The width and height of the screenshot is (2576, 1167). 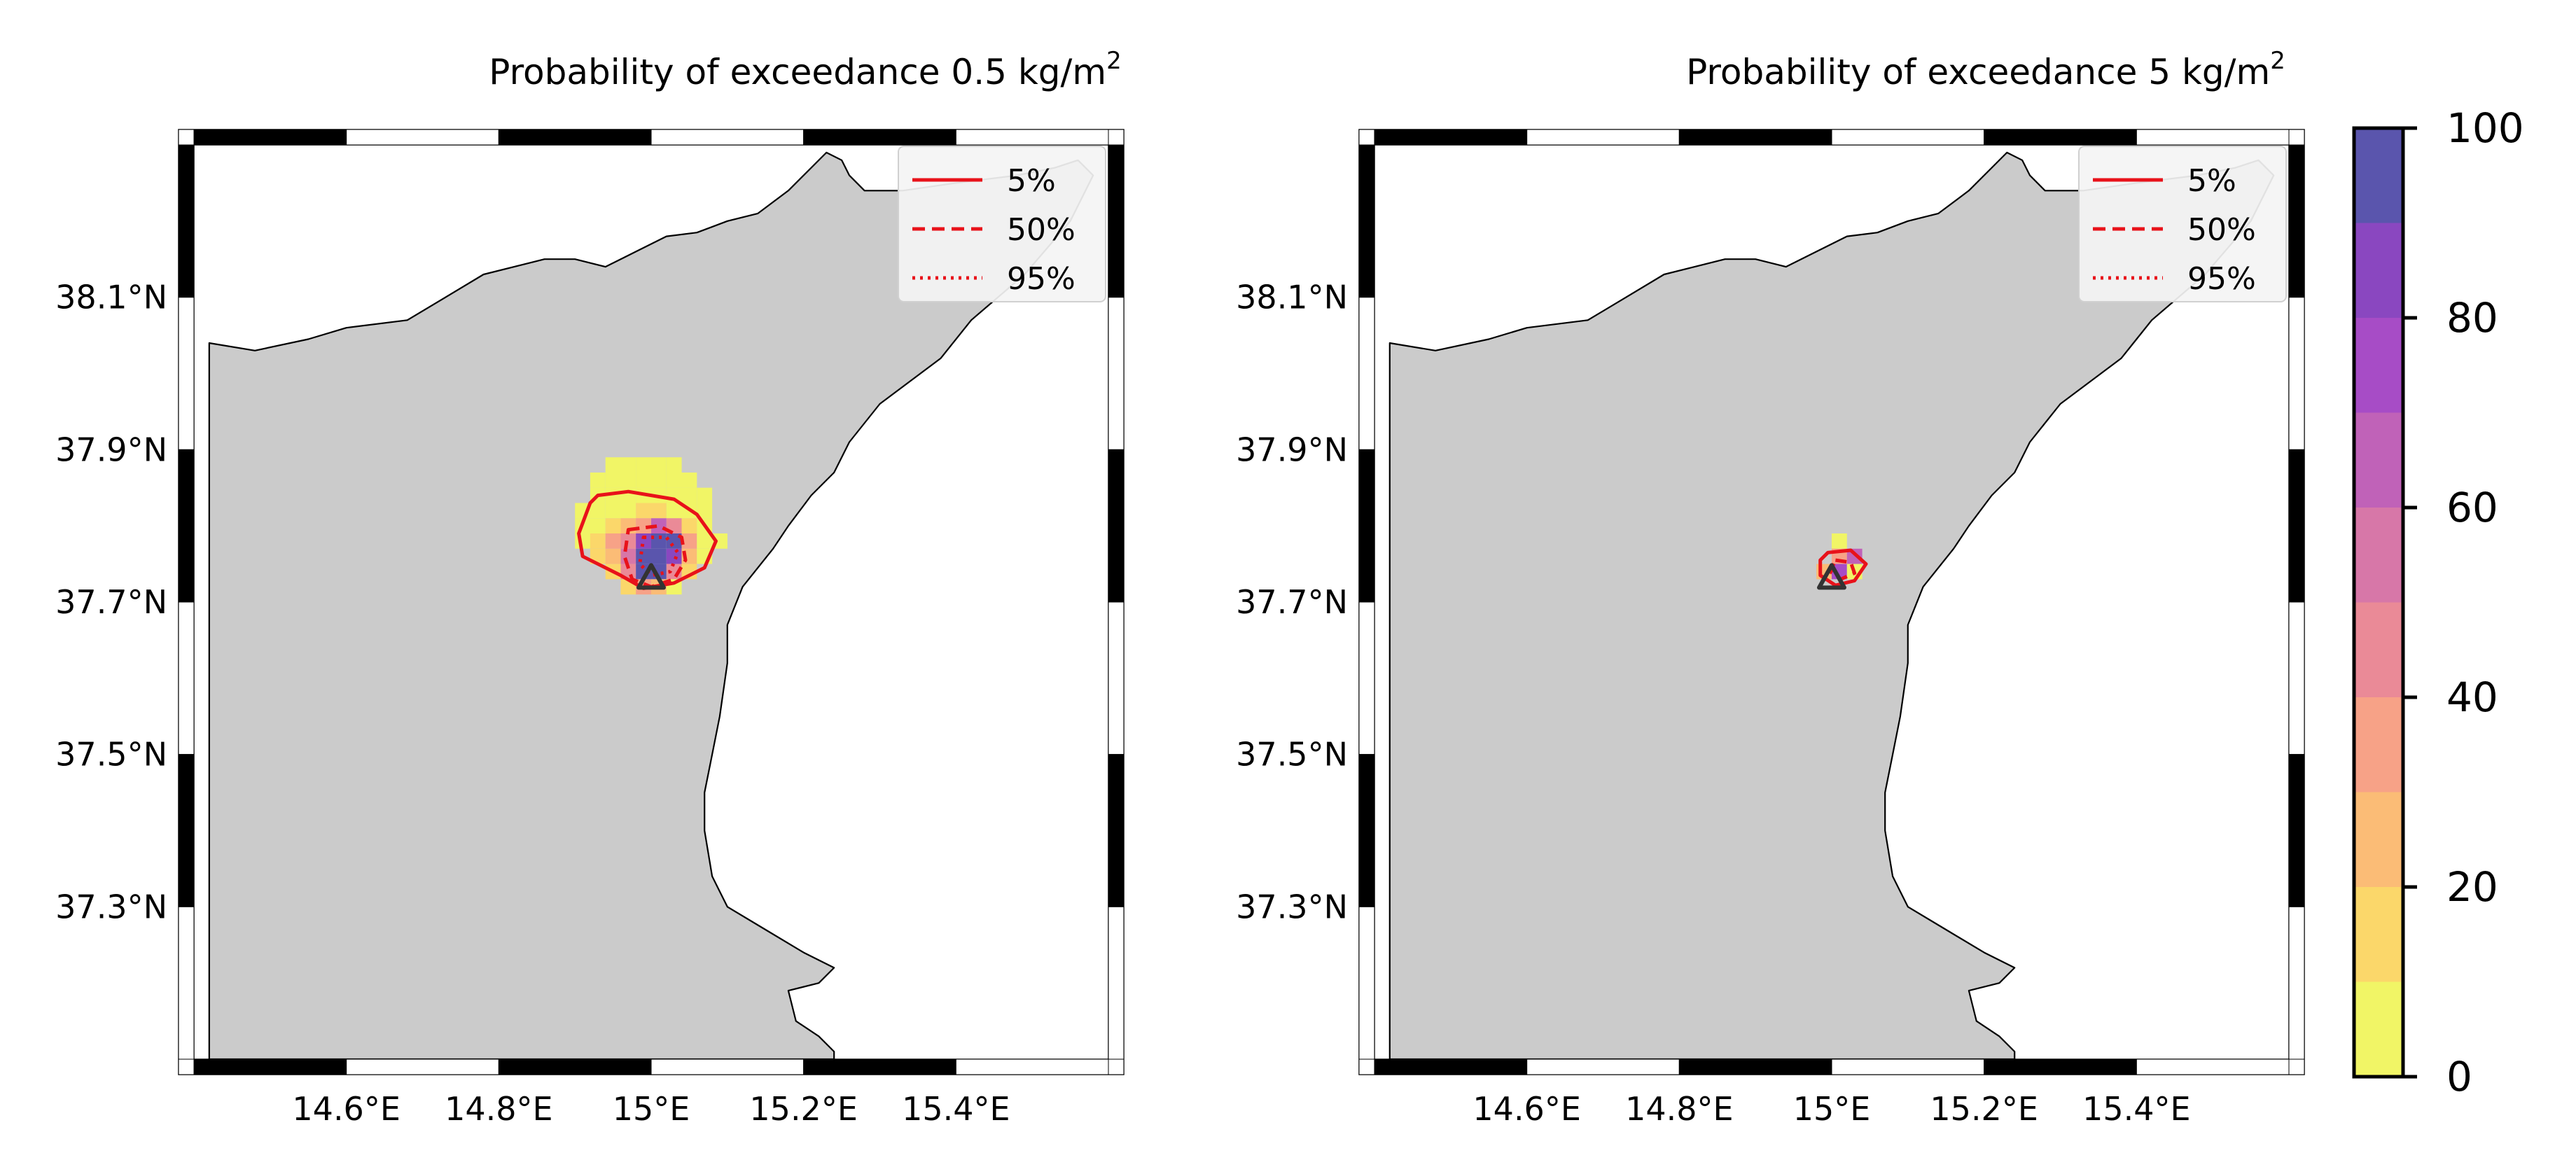 What do you see at coordinates (803, 1109) in the screenshot?
I see `x-tick-label-left-3: 15.2°E` at bounding box center [803, 1109].